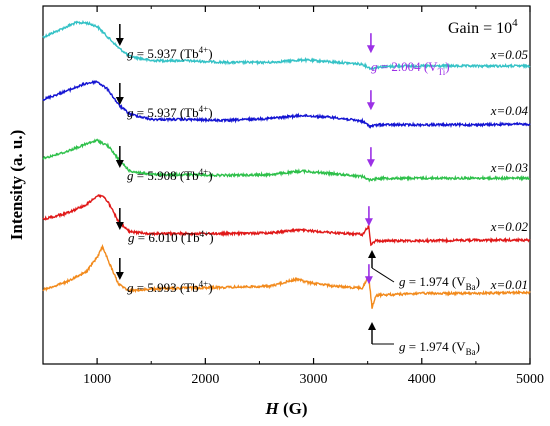 The height and width of the screenshot is (426, 550). Describe the element at coordinates (97, 379) in the screenshot. I see `x-tick-label: 1000` at that location.